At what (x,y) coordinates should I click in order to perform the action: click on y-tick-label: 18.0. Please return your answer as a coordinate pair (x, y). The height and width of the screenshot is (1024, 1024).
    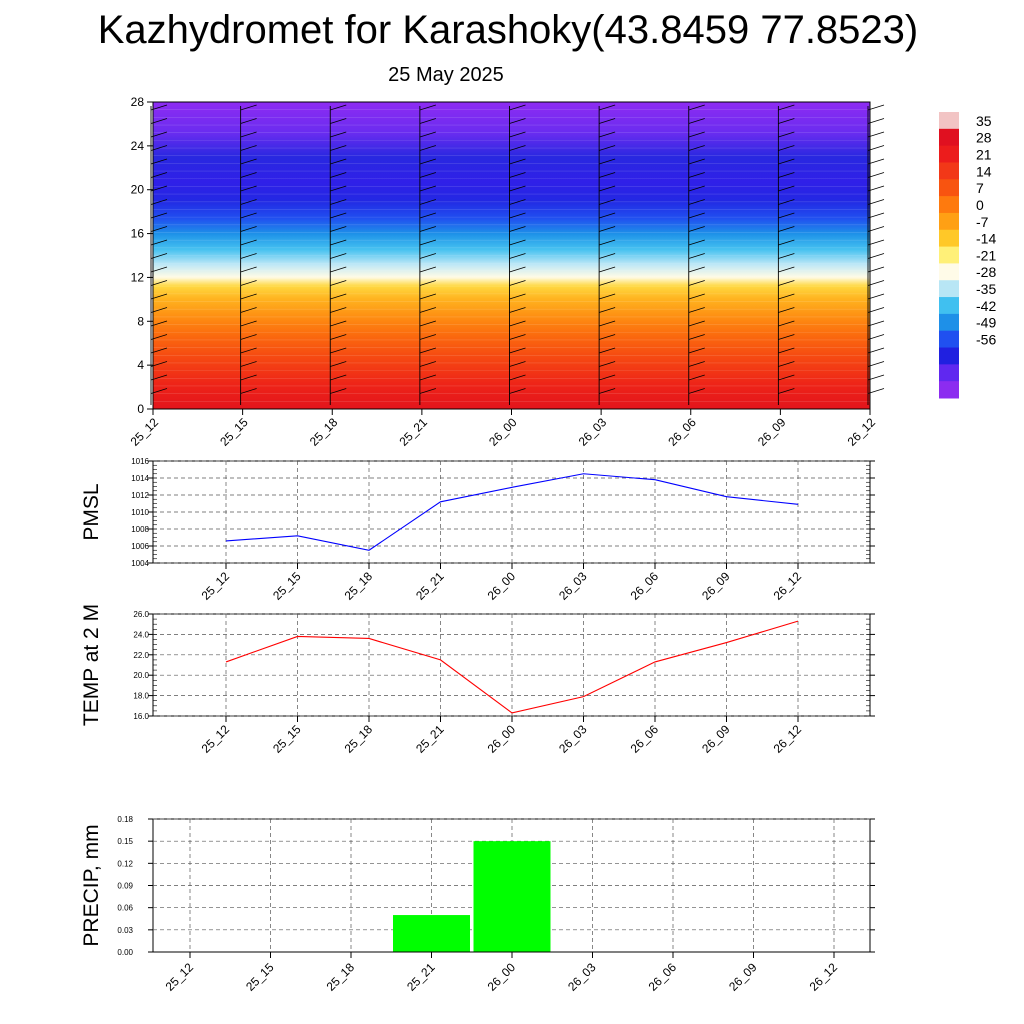
    Looking at the image, I should click on (141, 696).